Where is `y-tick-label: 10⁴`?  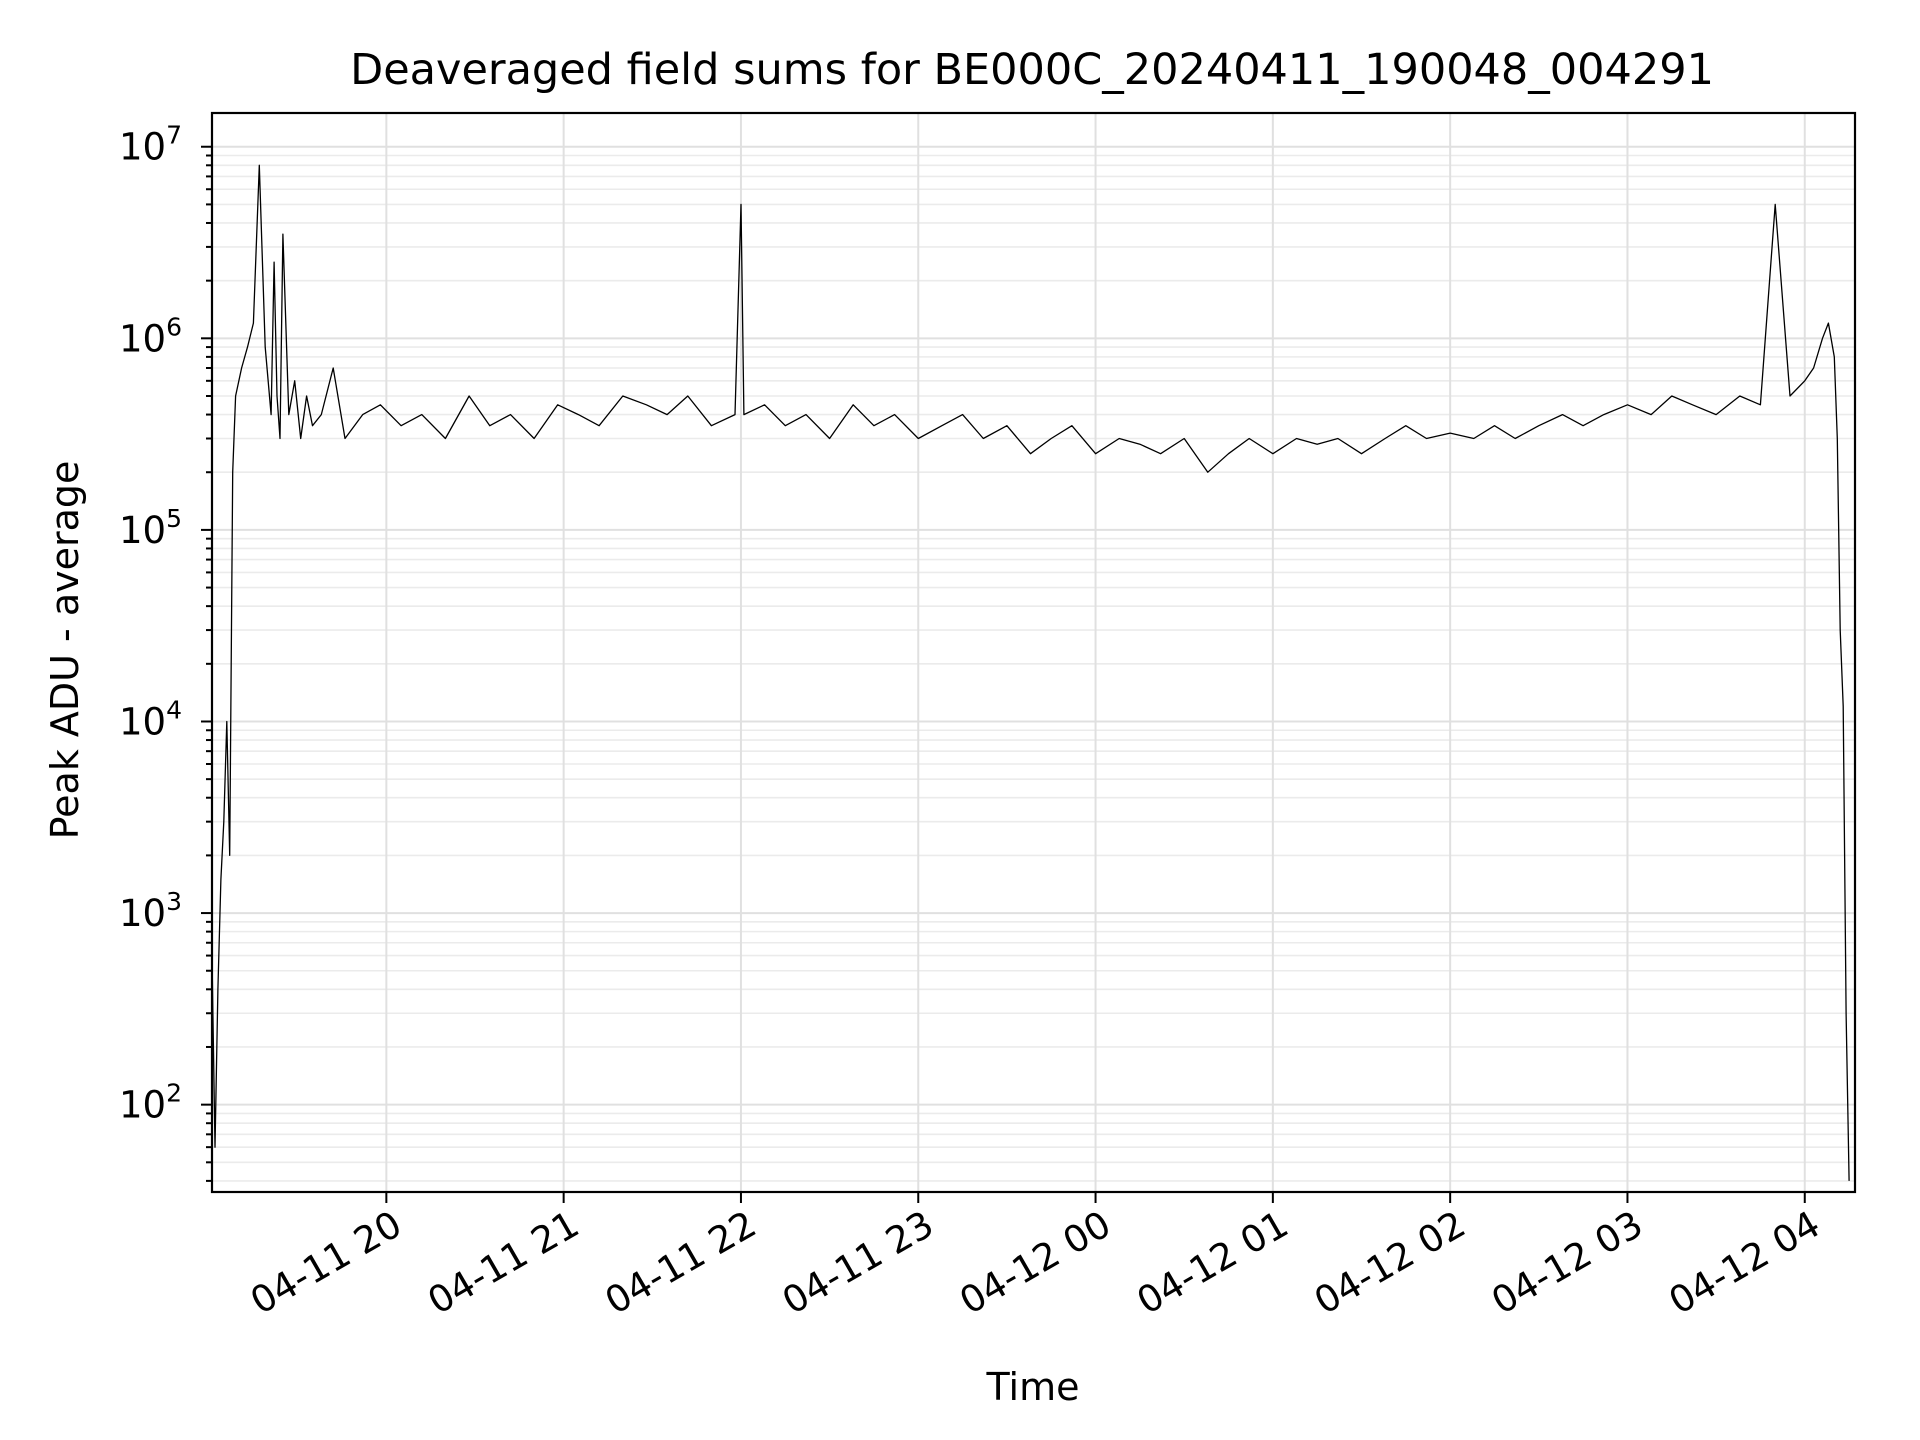
y-tick-label: 10⁴ is located at coordinates (150, 719).